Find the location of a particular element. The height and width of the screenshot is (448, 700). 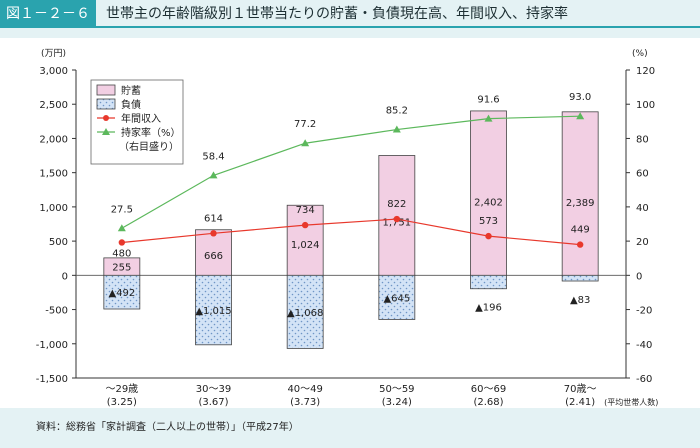

x-tick-label: 60～69 is located at coordinates (488, 389).